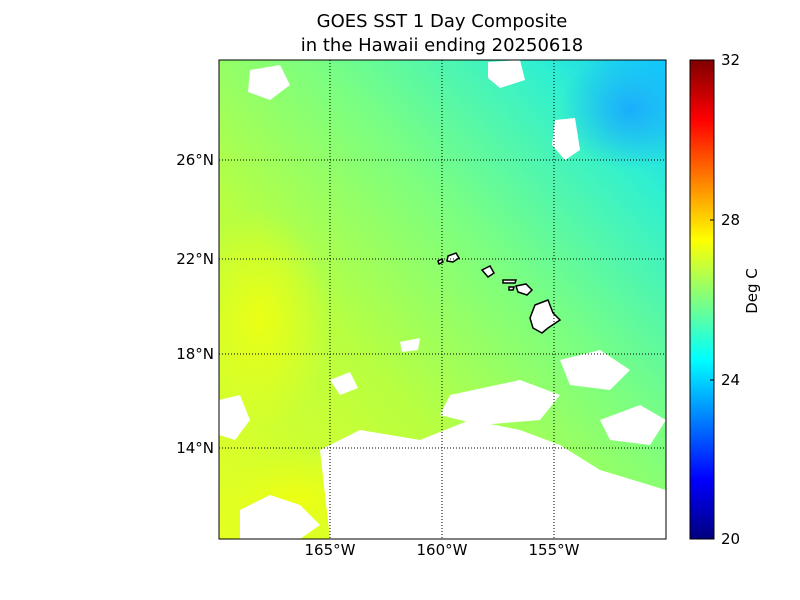  Describe the element at coordinates (195, 259) in the screenshot. I see `lat-label-22n: 22°N` at that location.